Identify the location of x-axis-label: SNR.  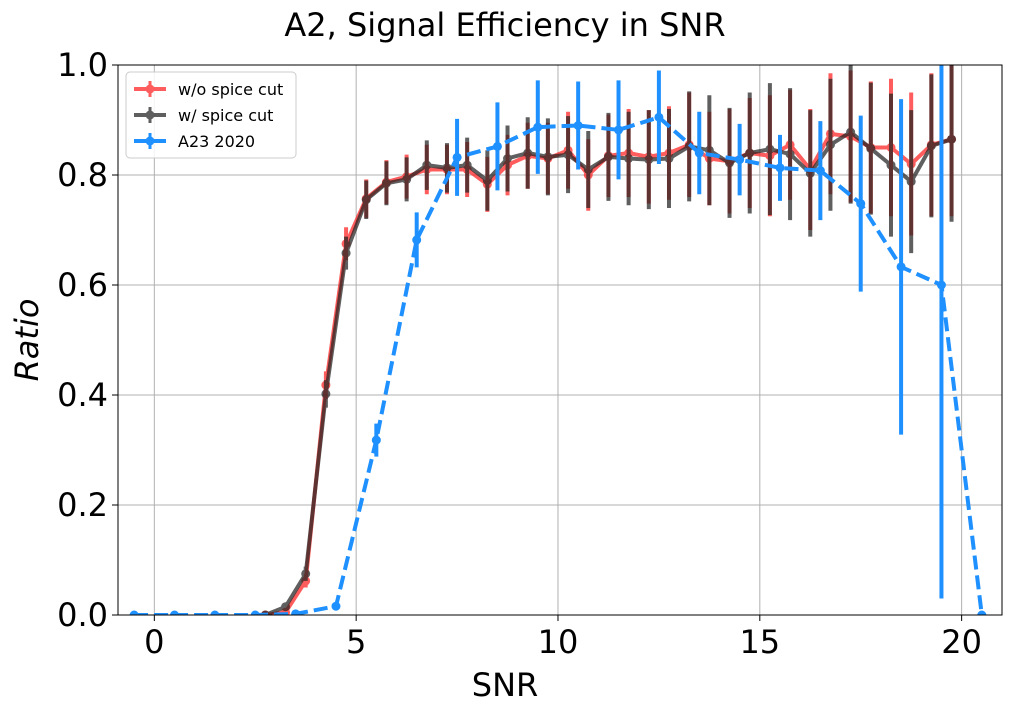
(505, 685).